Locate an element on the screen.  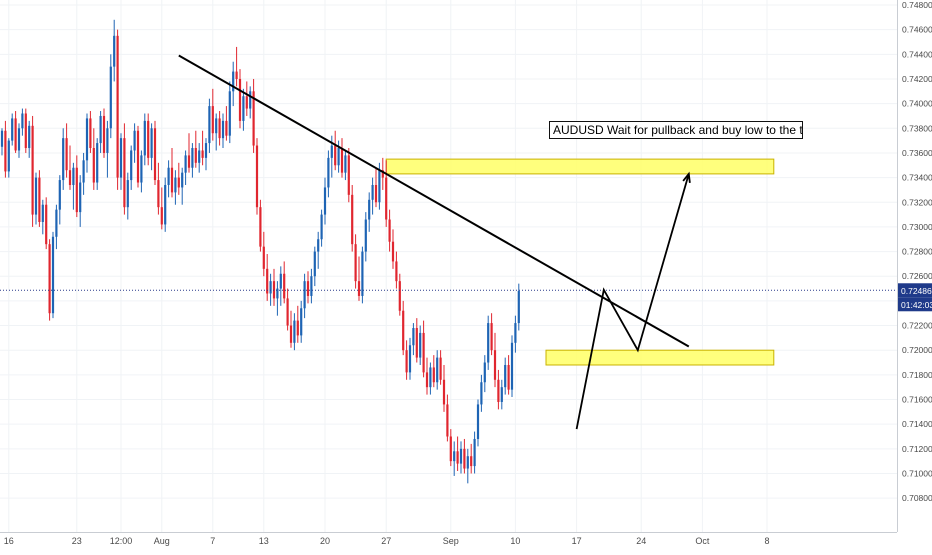
x-tick-label: Aug is located at coordinates (162, 541).